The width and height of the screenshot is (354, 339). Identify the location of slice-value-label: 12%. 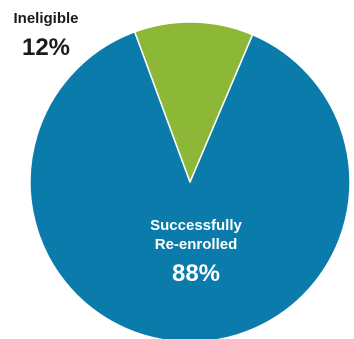
(46, 47).